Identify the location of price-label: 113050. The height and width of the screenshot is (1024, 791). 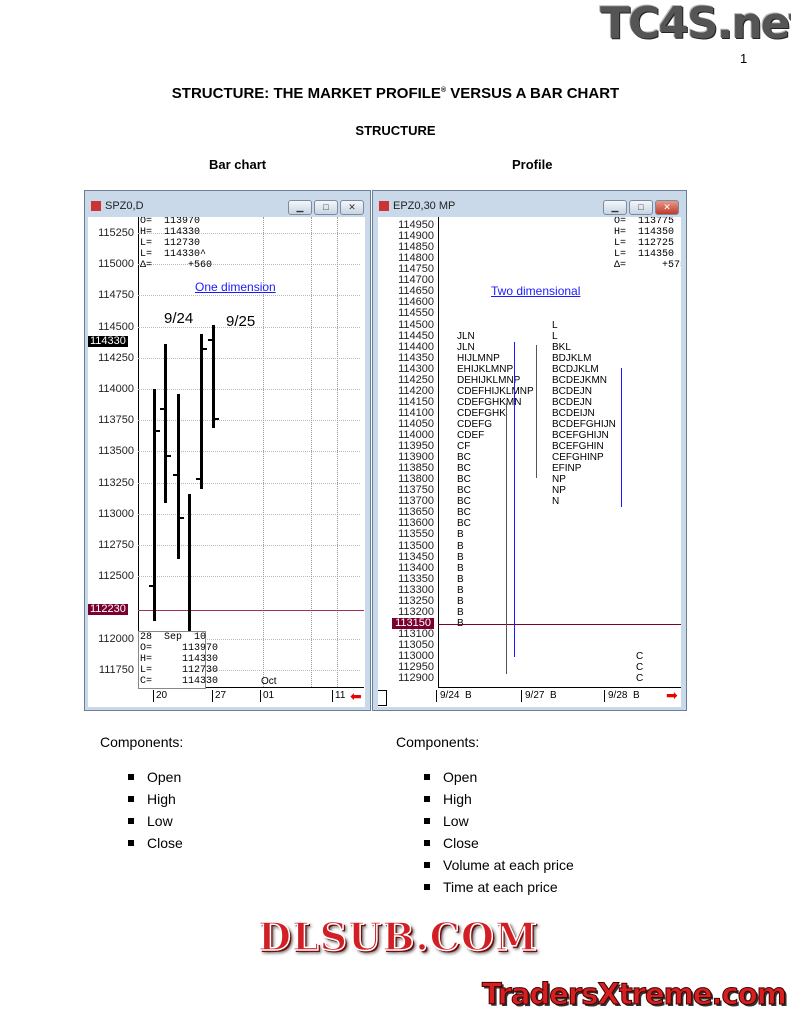
(416, 644).